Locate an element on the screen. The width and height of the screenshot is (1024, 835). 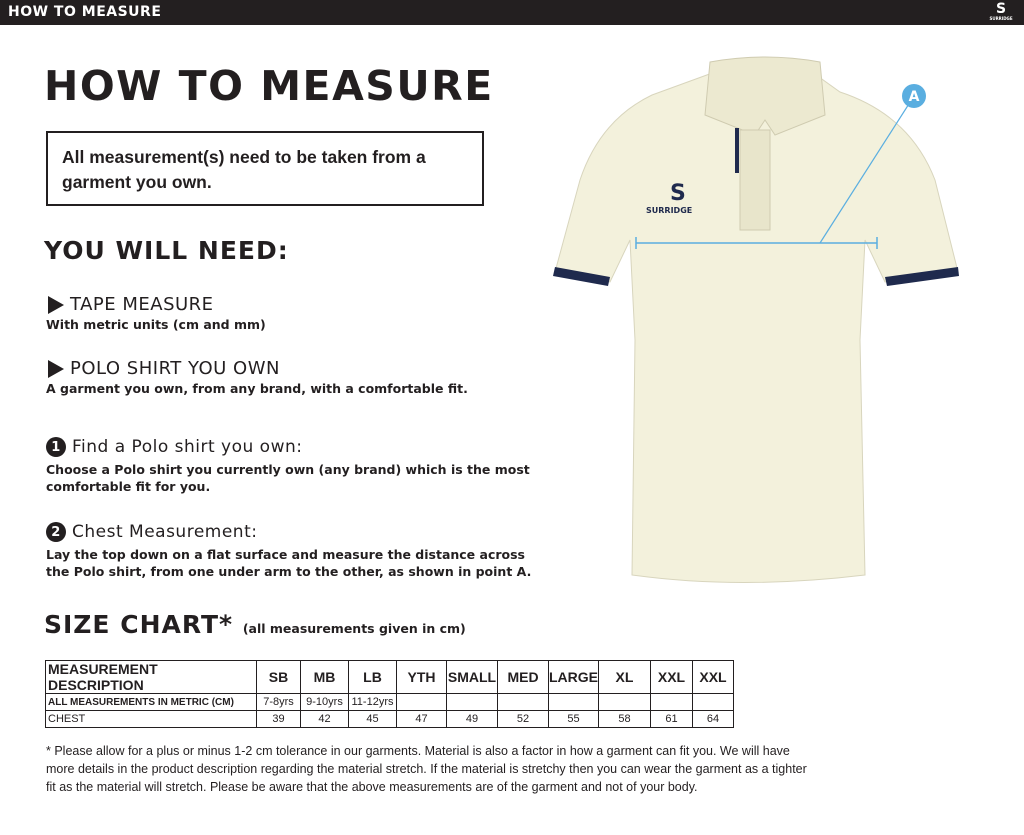
table-row: CHEST 39 42 45 47 49 52 55 58 61 64 is located at coordinates (389, 719).